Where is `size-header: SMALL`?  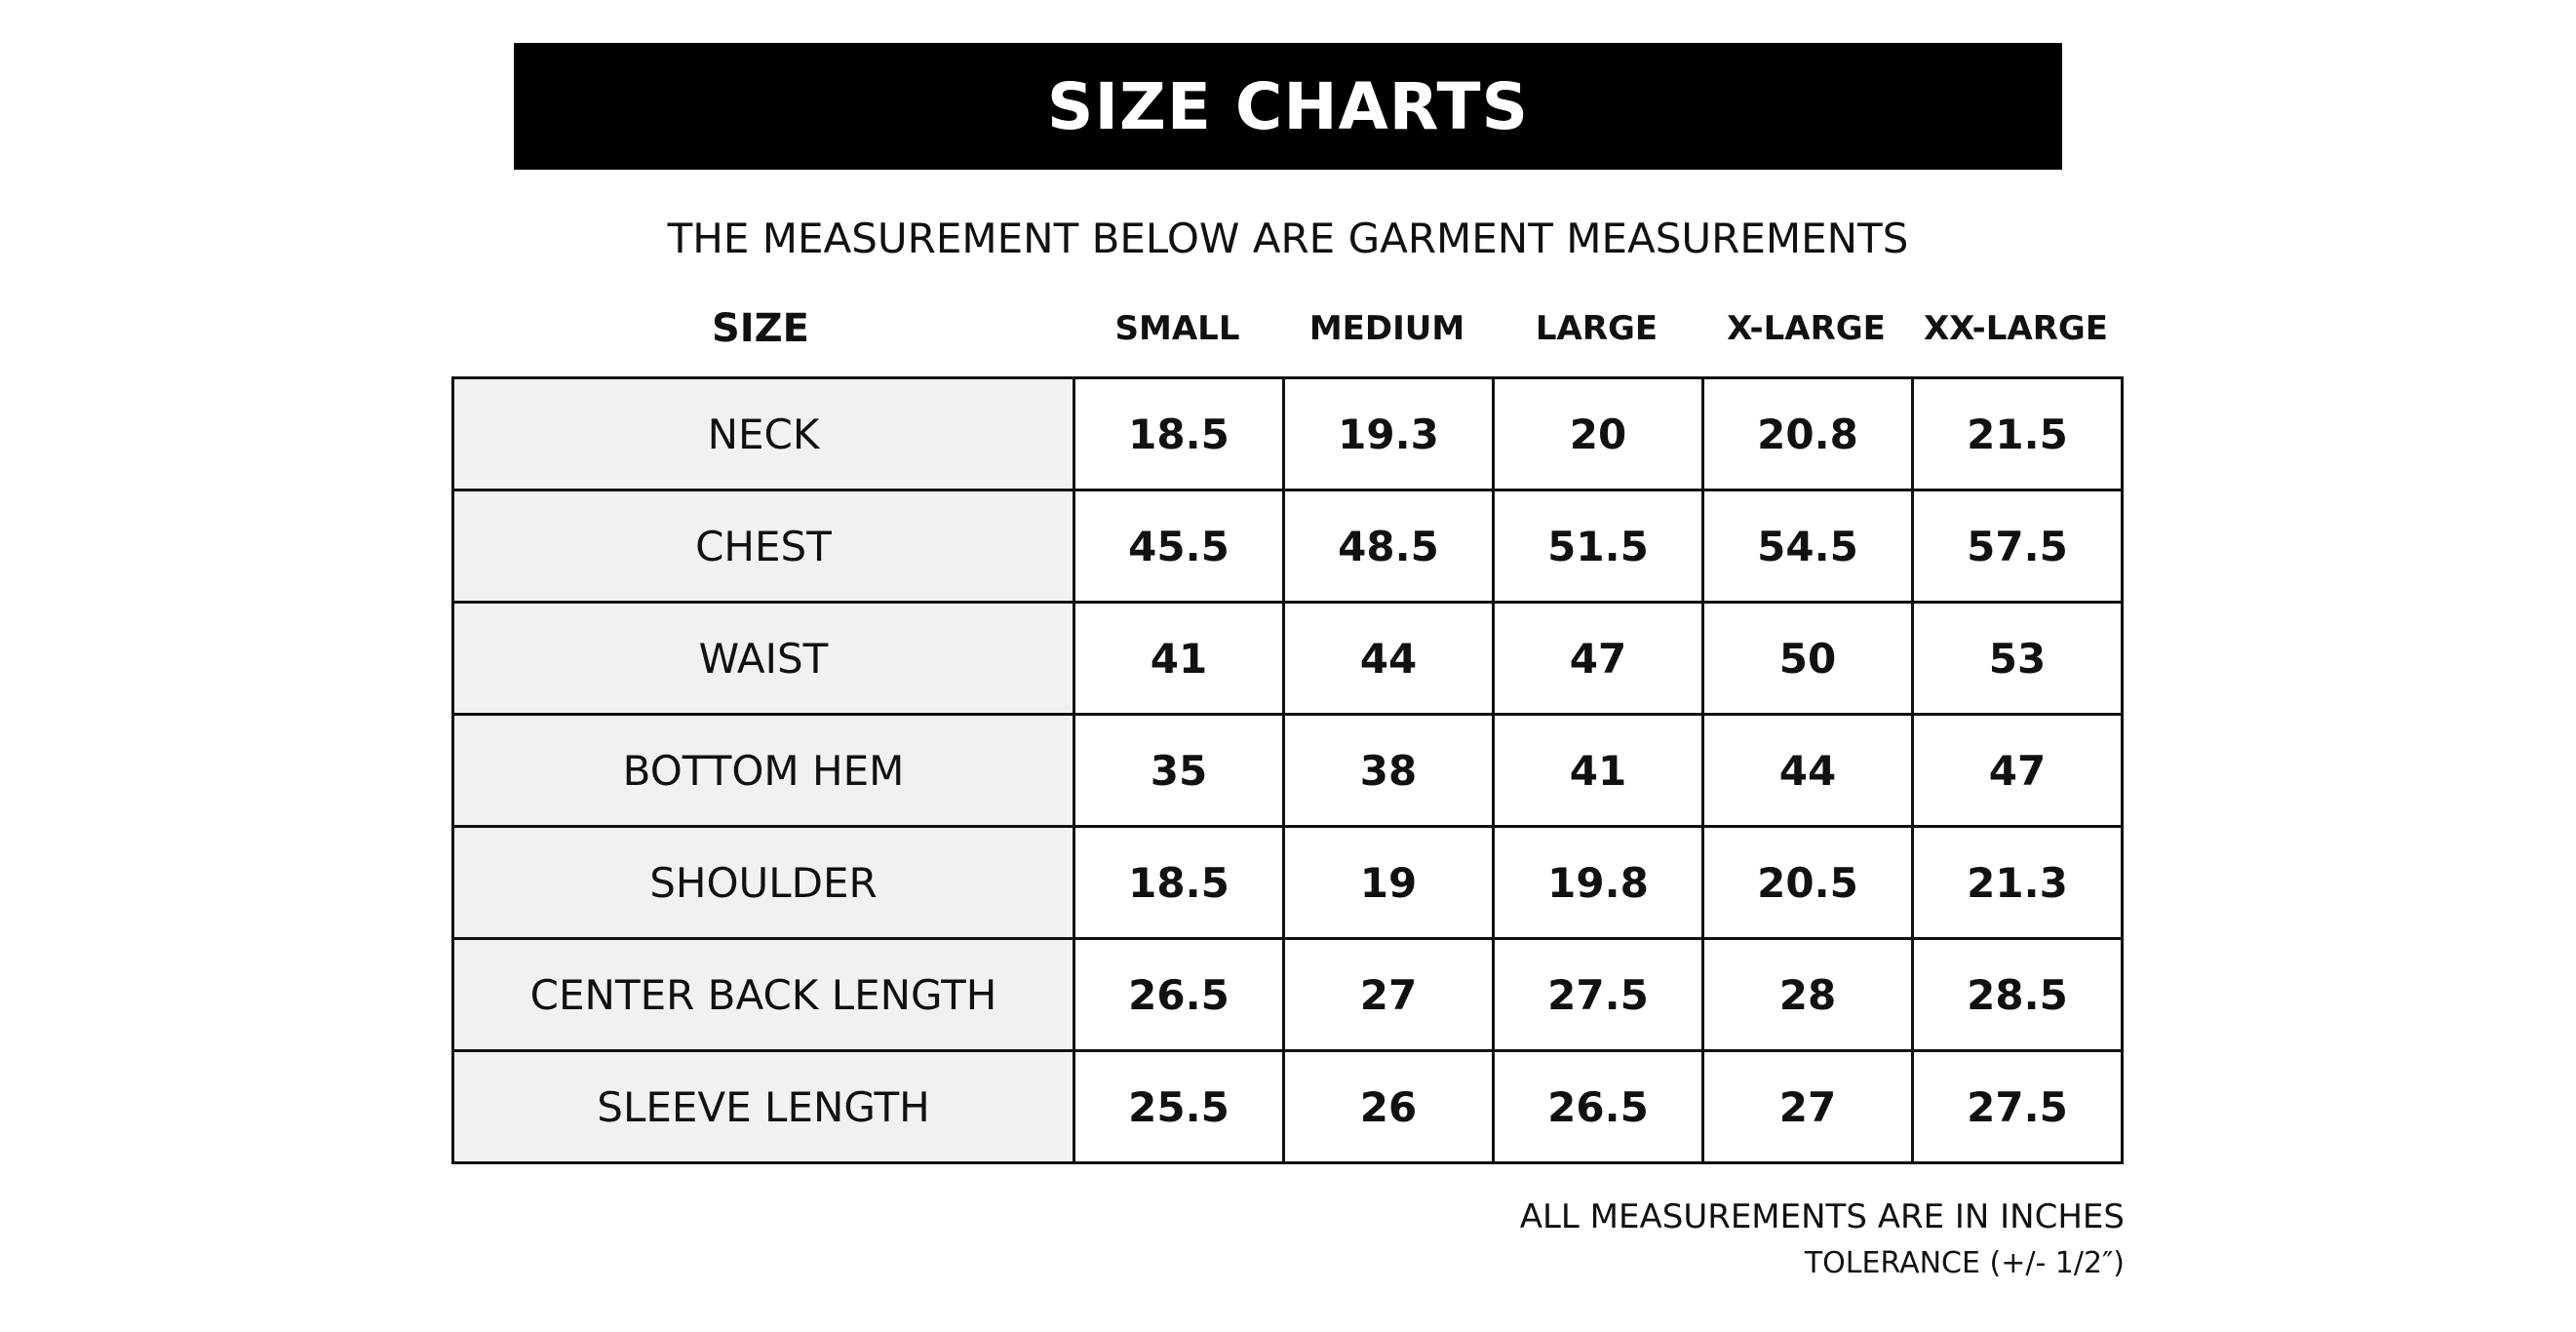 size-header: SMALL is located at coordinates (1177, 328).